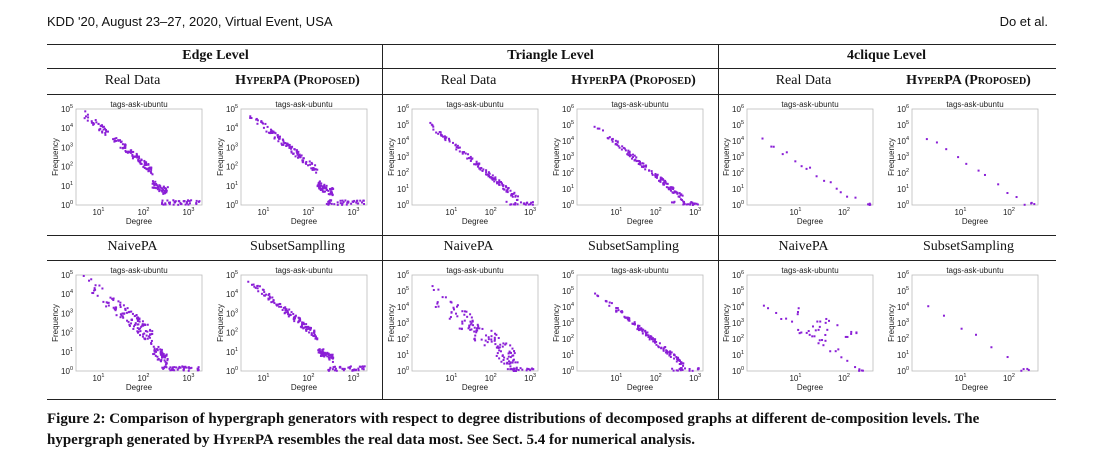 The image size is (1095, 457). Describe the element at coordinates (99, 378) in the screenshot. I see `x-tick-label: 10¹` at that location.